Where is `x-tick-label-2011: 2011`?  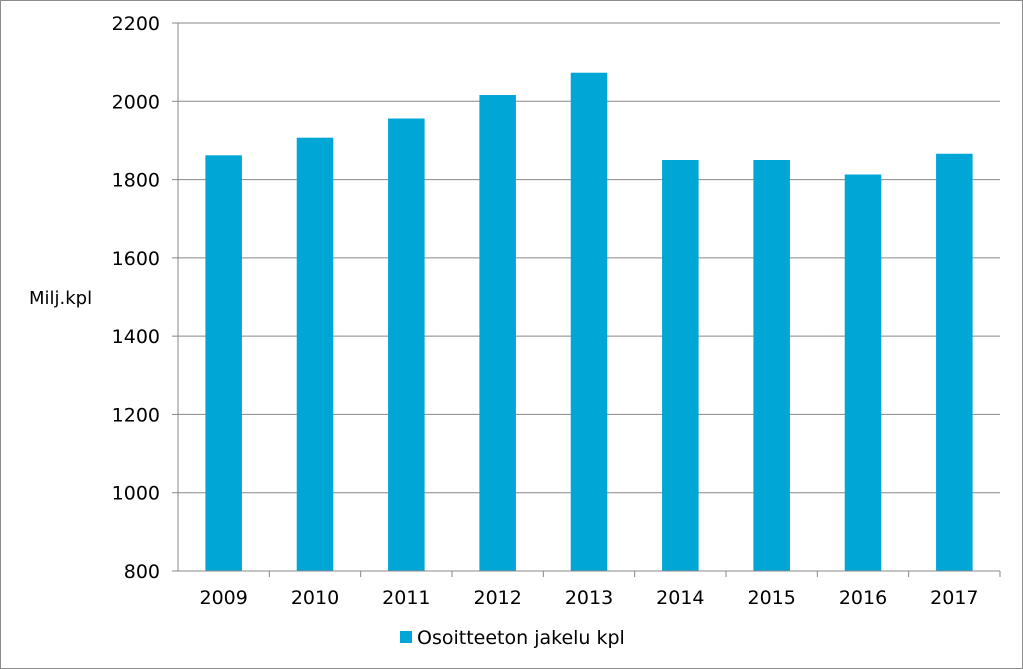
x-tick-label-2011: 2011 is located at coordinates (406, 598).